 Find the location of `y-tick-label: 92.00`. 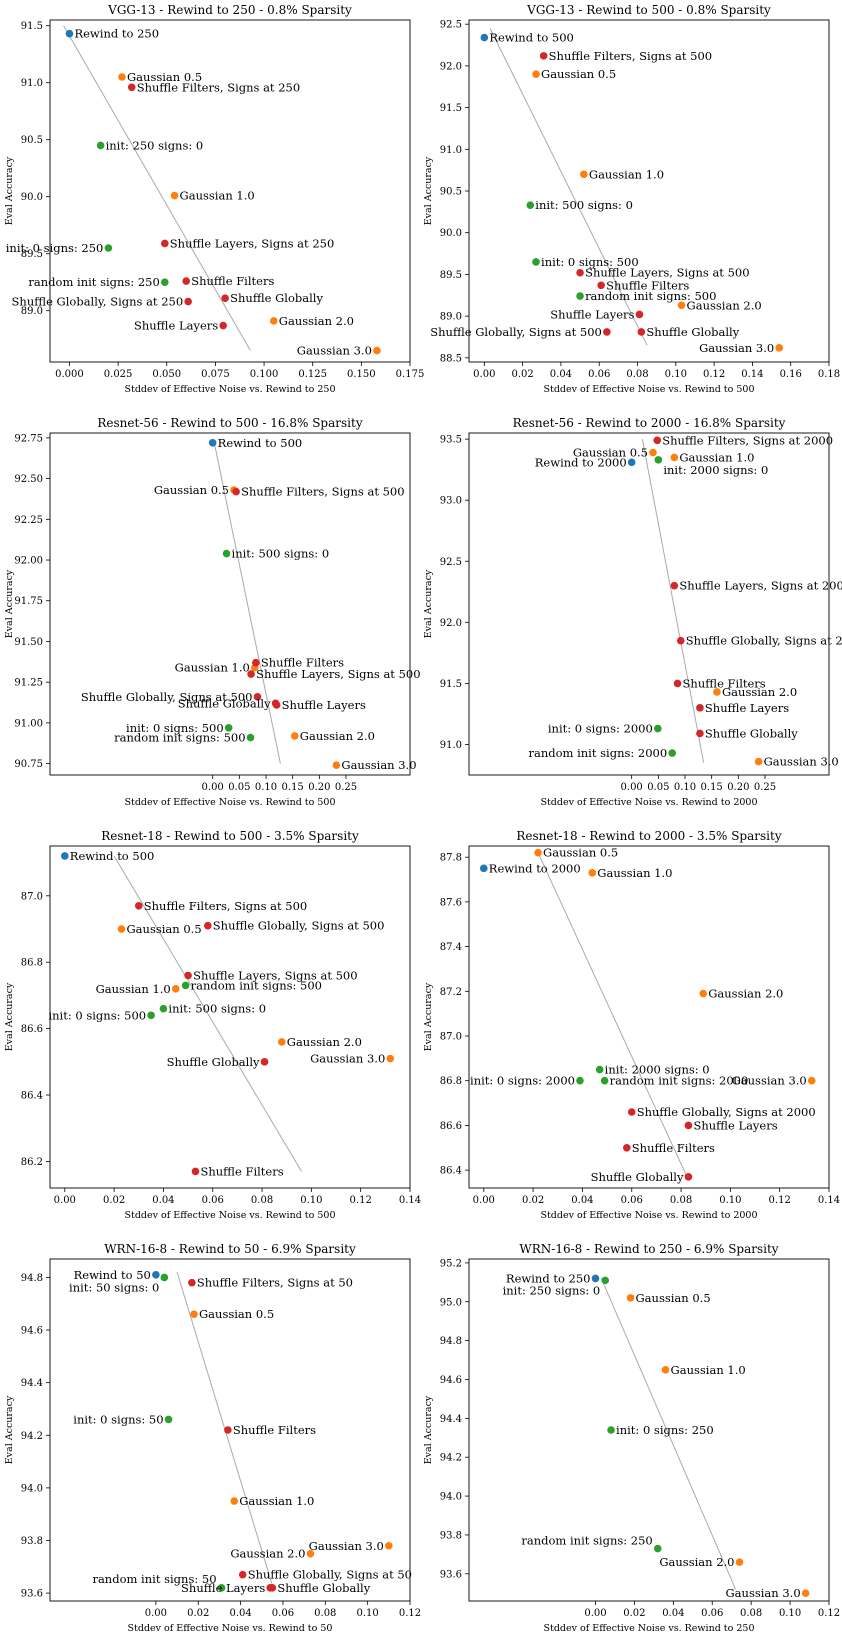

y-tick-label: 92.00 is located at coordinates (28, 561).